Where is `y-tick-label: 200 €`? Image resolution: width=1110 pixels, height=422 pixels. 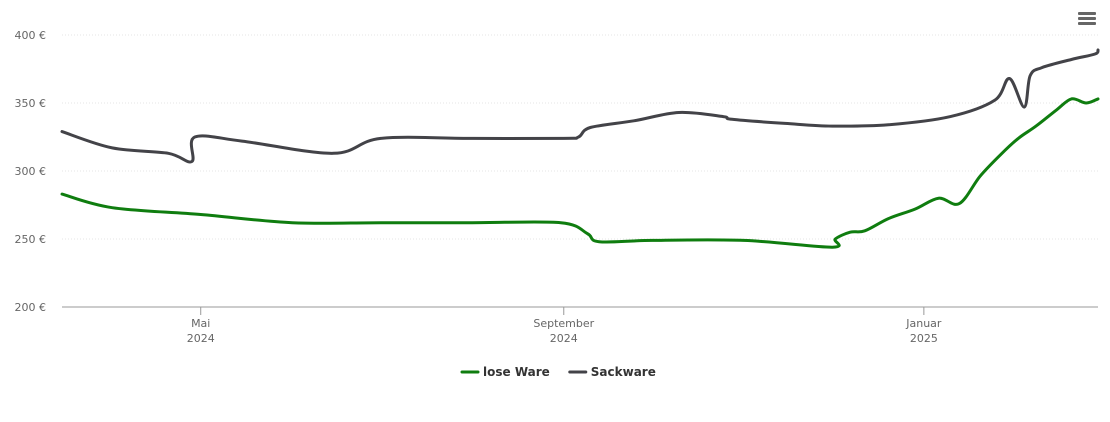 y-tick-label: 200 € is located at coordinates (31, 307).